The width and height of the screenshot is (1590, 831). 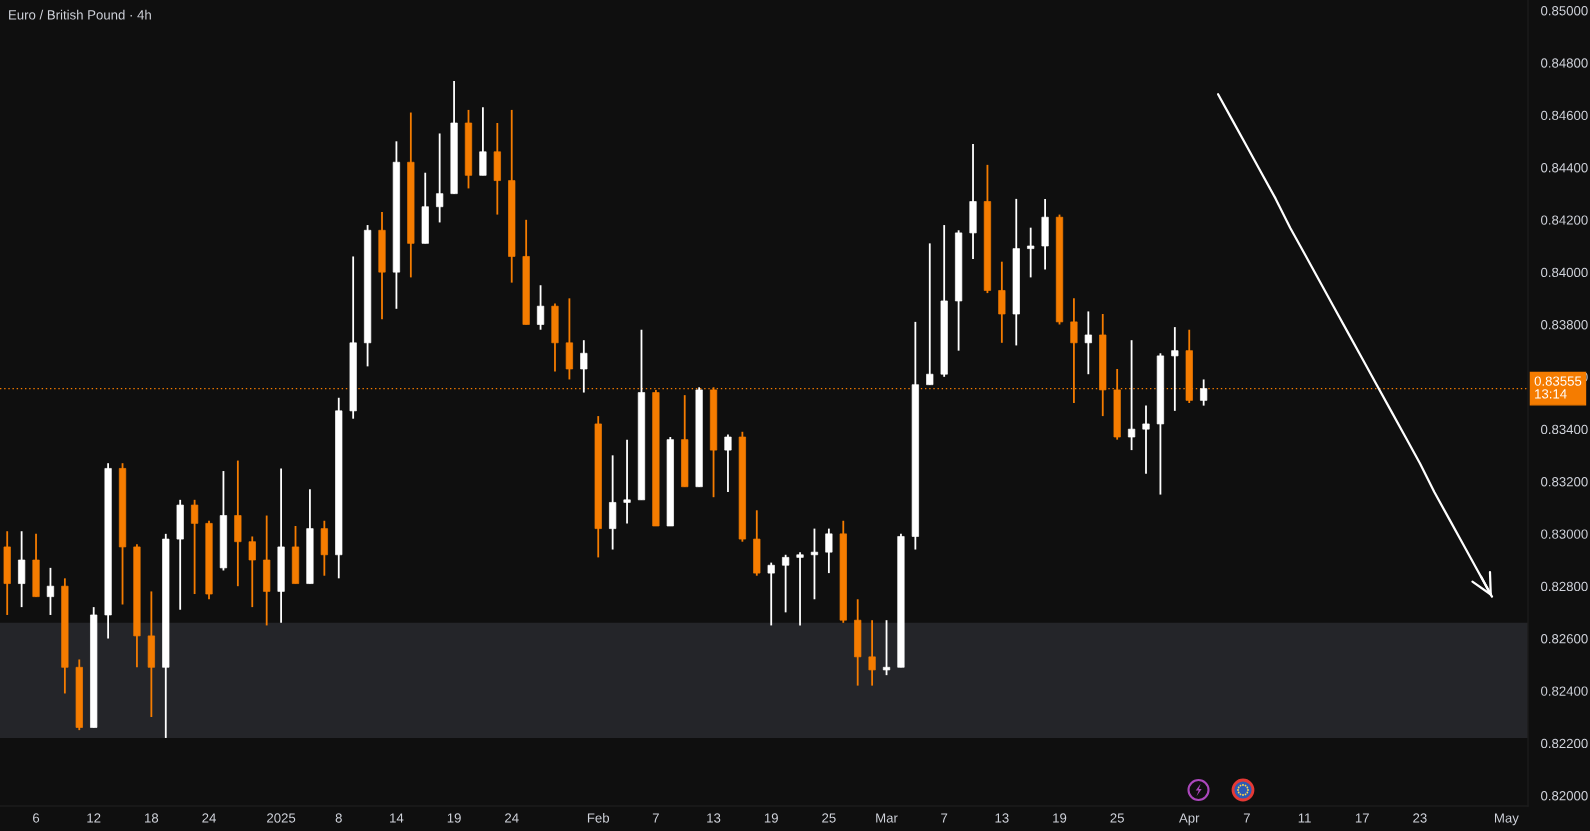 I want to click on y-tick-label: 0.84200, so click(x=1564, y=220).